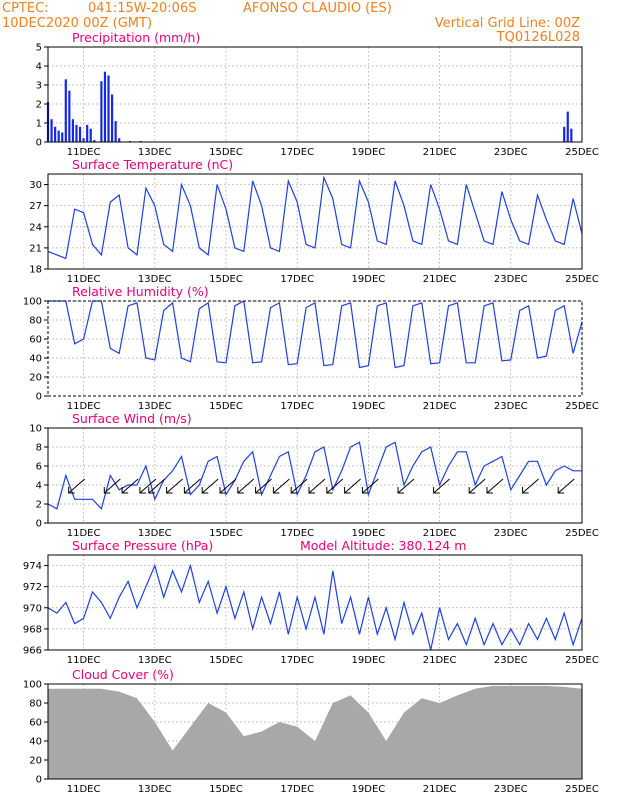 This screenshot has height=800, width=618. What do you see at coordinates (507, 23) in the screenshot?
I see `header-grid-note: Vertical Grid Line: 00Z` at bounding box center [507, 23].